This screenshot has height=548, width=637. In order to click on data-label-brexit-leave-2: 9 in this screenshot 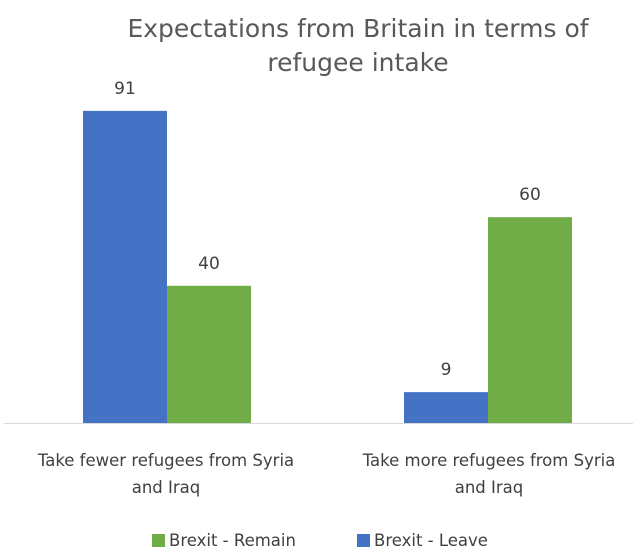, I will do `click(446, 370)`.